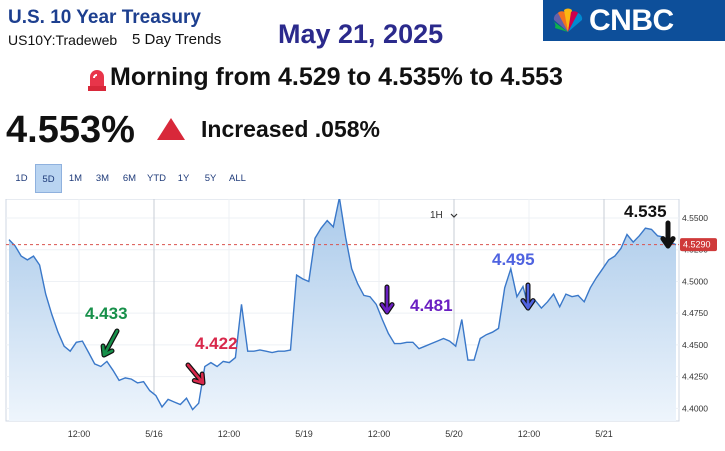  Describe the element at coordinates (444, 215) in the screenshot. I see `interval-selector: 1H` at that location.